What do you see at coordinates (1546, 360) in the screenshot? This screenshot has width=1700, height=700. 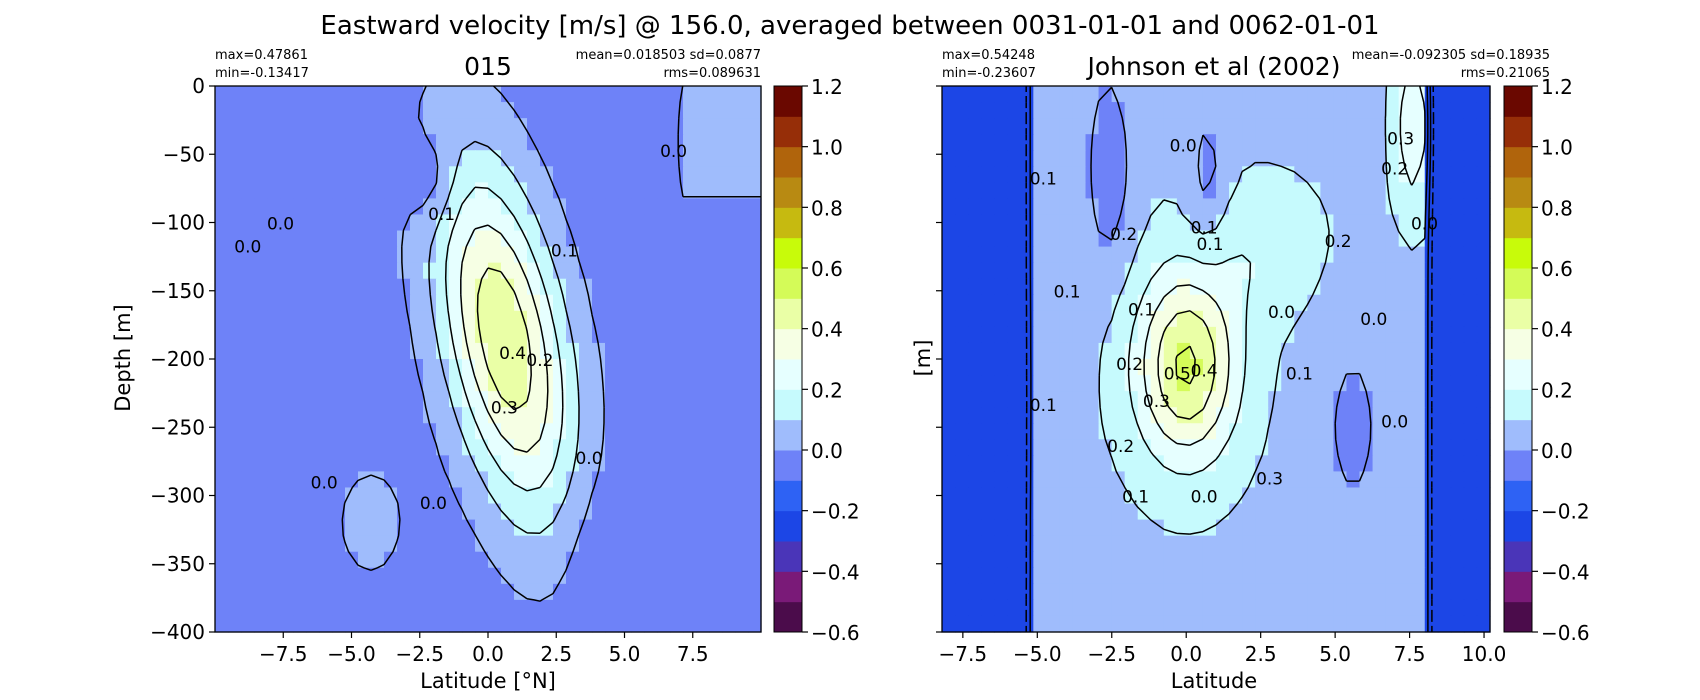 I see `colorbar-obs: 1.21.00.80.60.40.20.0−0.2−0.4−0.6` at bounding box center [1546, 360].